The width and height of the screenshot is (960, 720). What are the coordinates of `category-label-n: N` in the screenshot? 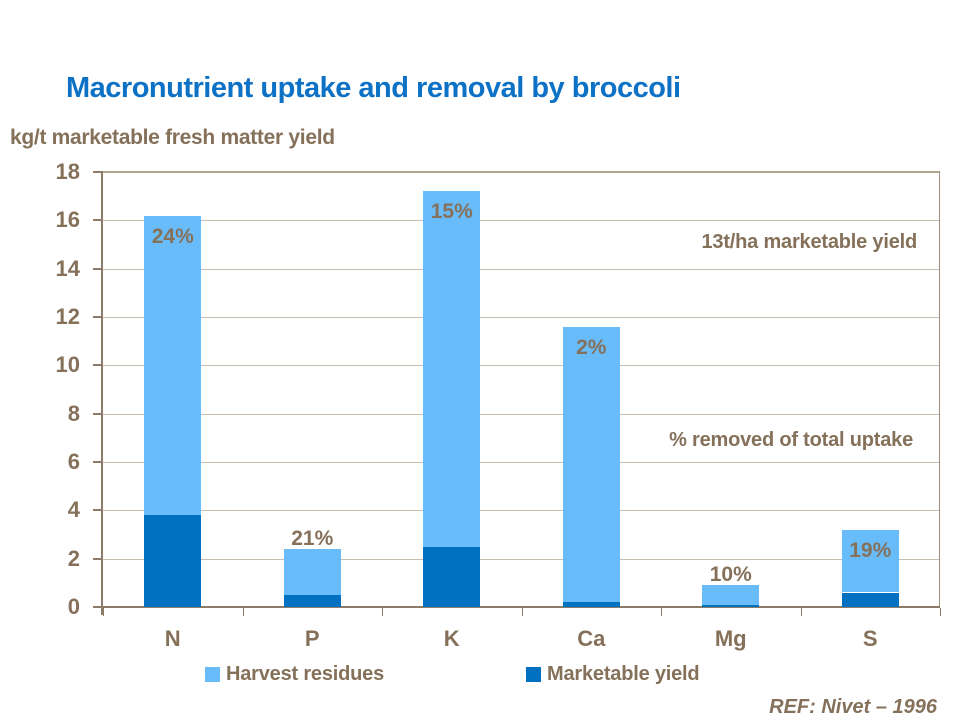 It's located at (172, 638).